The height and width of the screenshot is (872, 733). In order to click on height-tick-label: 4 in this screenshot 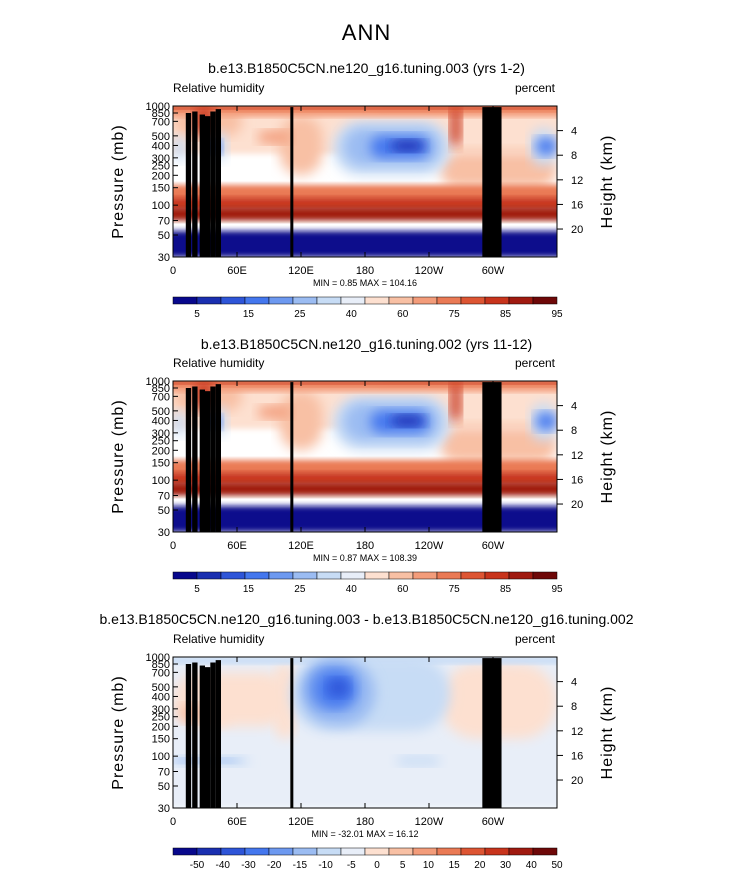, I will do `click(574, 407)`.